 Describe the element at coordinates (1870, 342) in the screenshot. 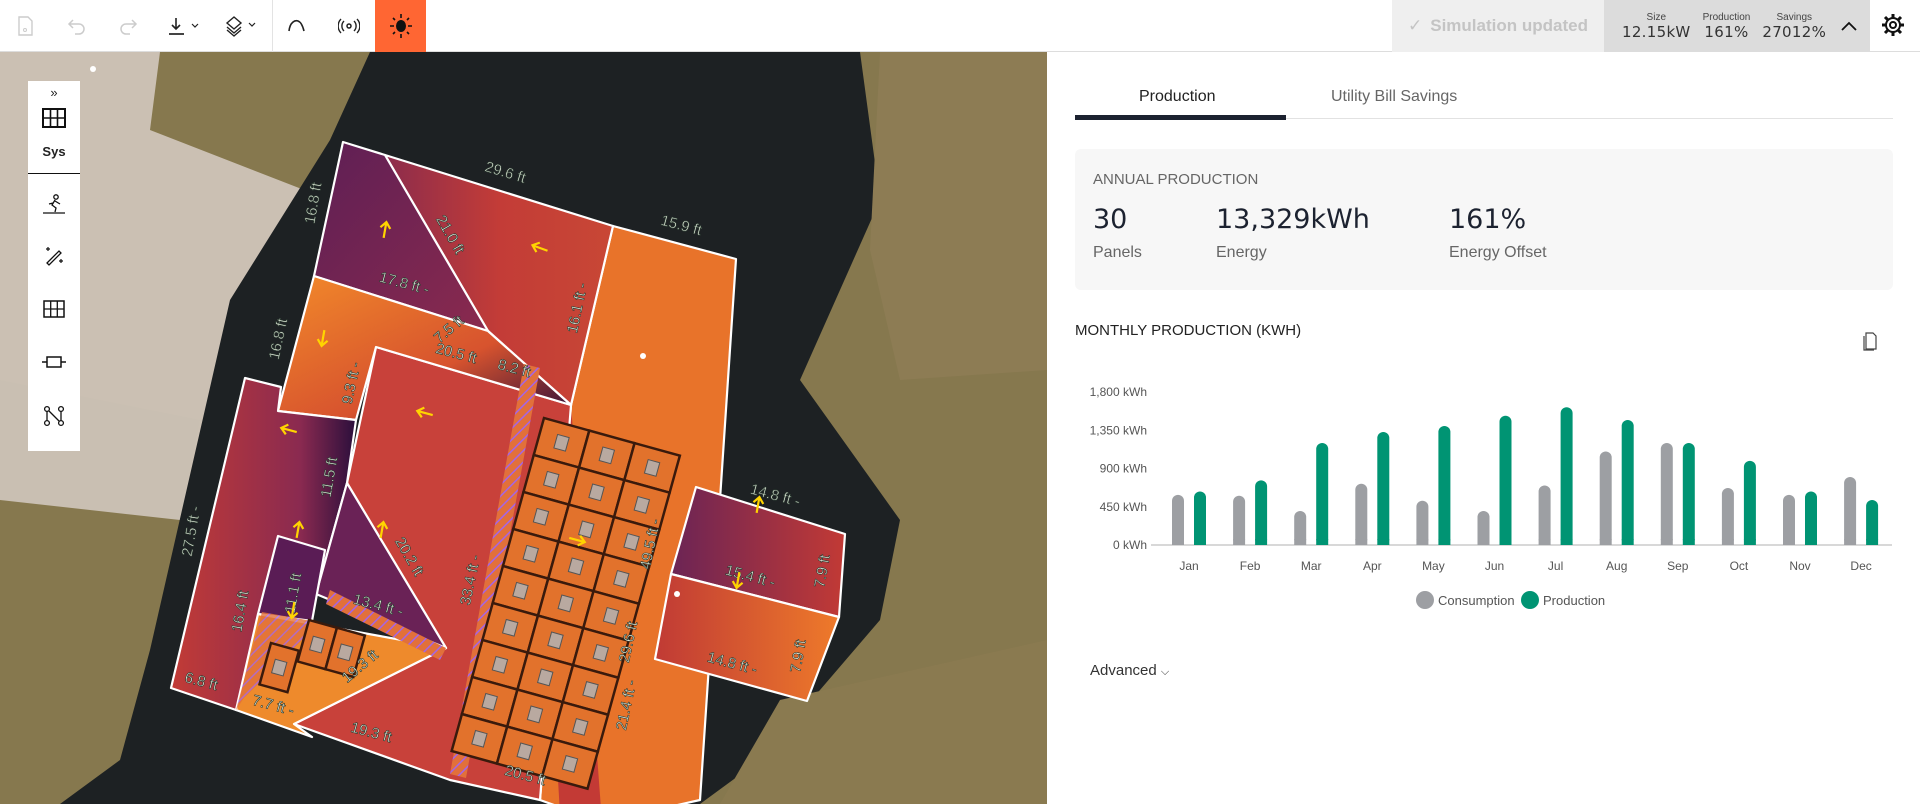

I see `copy-icon` at that location.